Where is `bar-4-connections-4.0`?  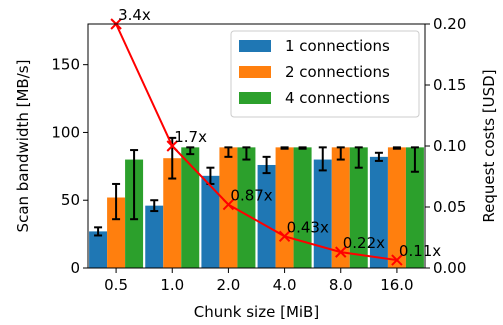
bar-4-connections-4.0 is located at coordinates (302, 207).